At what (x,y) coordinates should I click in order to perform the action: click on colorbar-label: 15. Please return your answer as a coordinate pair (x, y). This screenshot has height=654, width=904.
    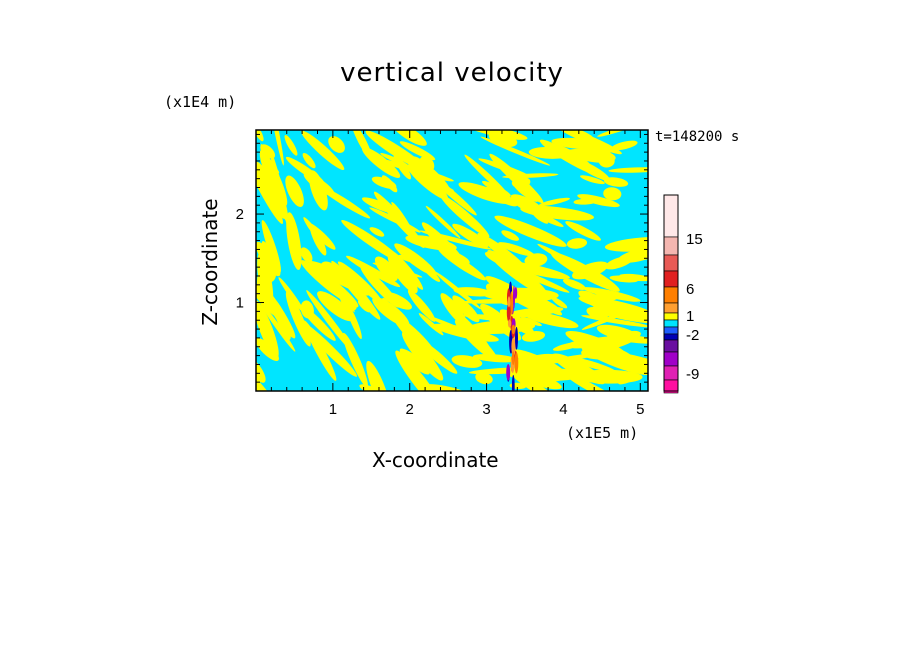
    Looking at the image, I should click on (694, 239).